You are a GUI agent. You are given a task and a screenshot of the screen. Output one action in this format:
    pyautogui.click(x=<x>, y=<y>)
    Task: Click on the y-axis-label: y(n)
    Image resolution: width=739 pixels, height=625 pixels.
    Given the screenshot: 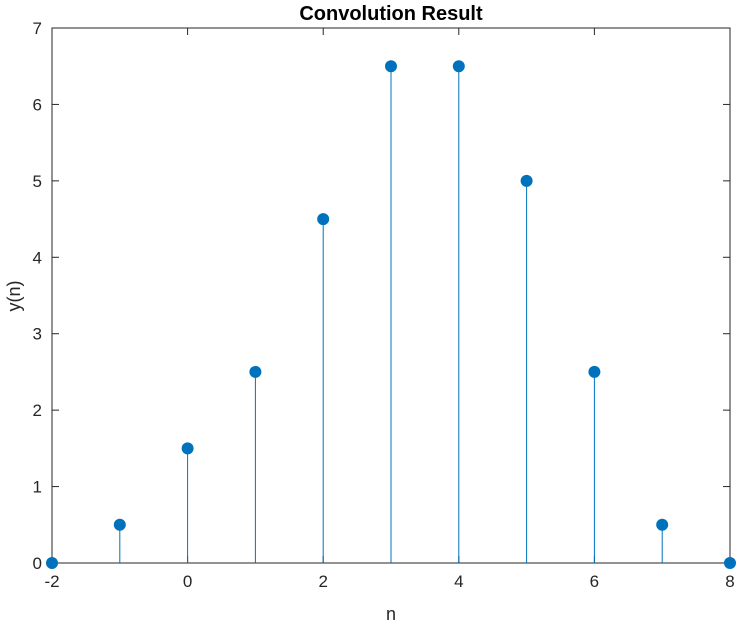 What is the action you would take?
    pyautogui.click(x=14, y=296)
    